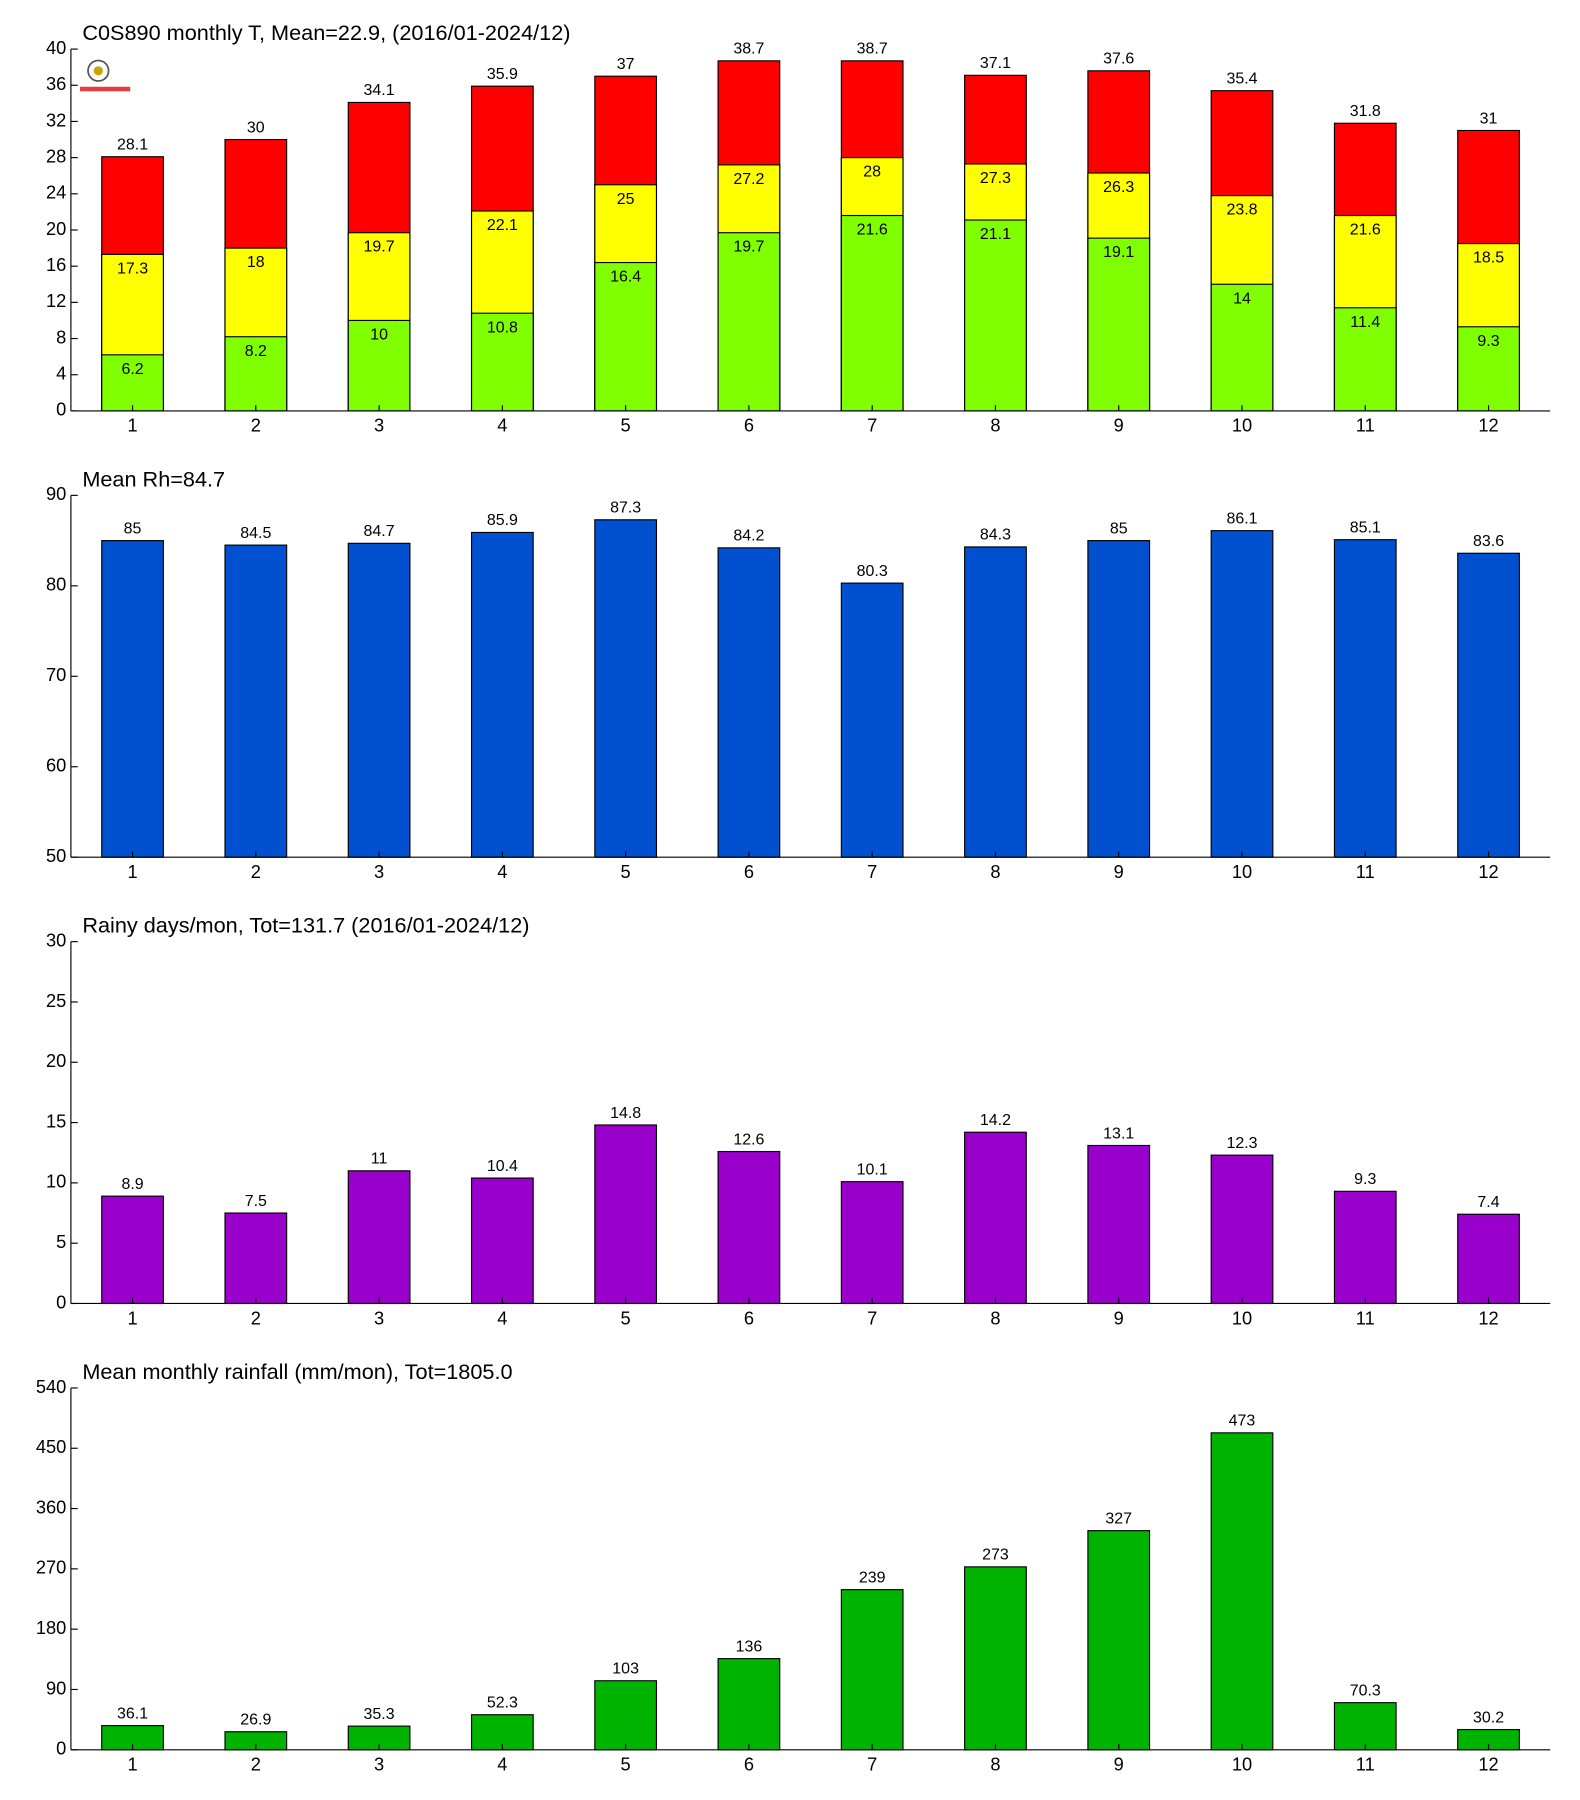 The height and width of the screenshot is (1800, 1580). What do you see at coordinates (995, 871) in the screenshot?
I see `x-tick-label: 8` at bounding box center [995, 871].